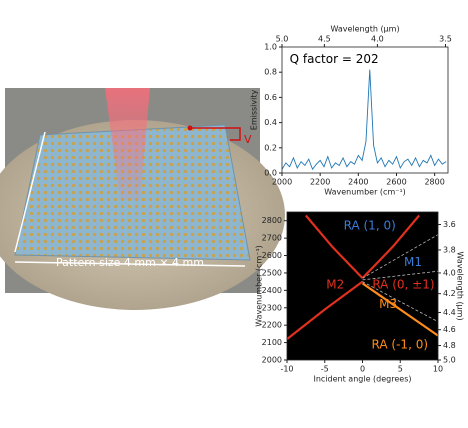 Image resolution: width=468 pixels, height=428 pixels. Describe the element at coordinates (286, 369) in the screenshot. I see `x-tick-label: -10` at that location.